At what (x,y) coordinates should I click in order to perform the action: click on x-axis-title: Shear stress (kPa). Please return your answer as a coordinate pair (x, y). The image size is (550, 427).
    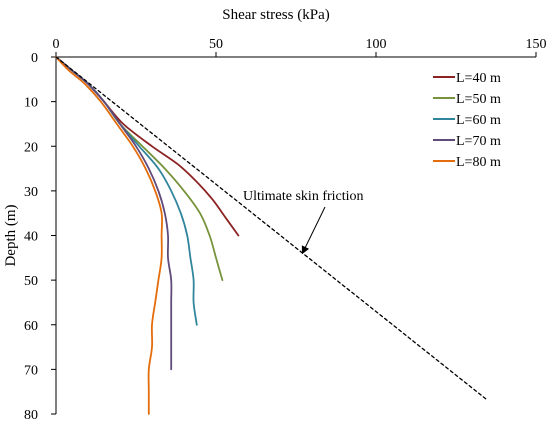
    Looking at the image, I should click on (275, 15).